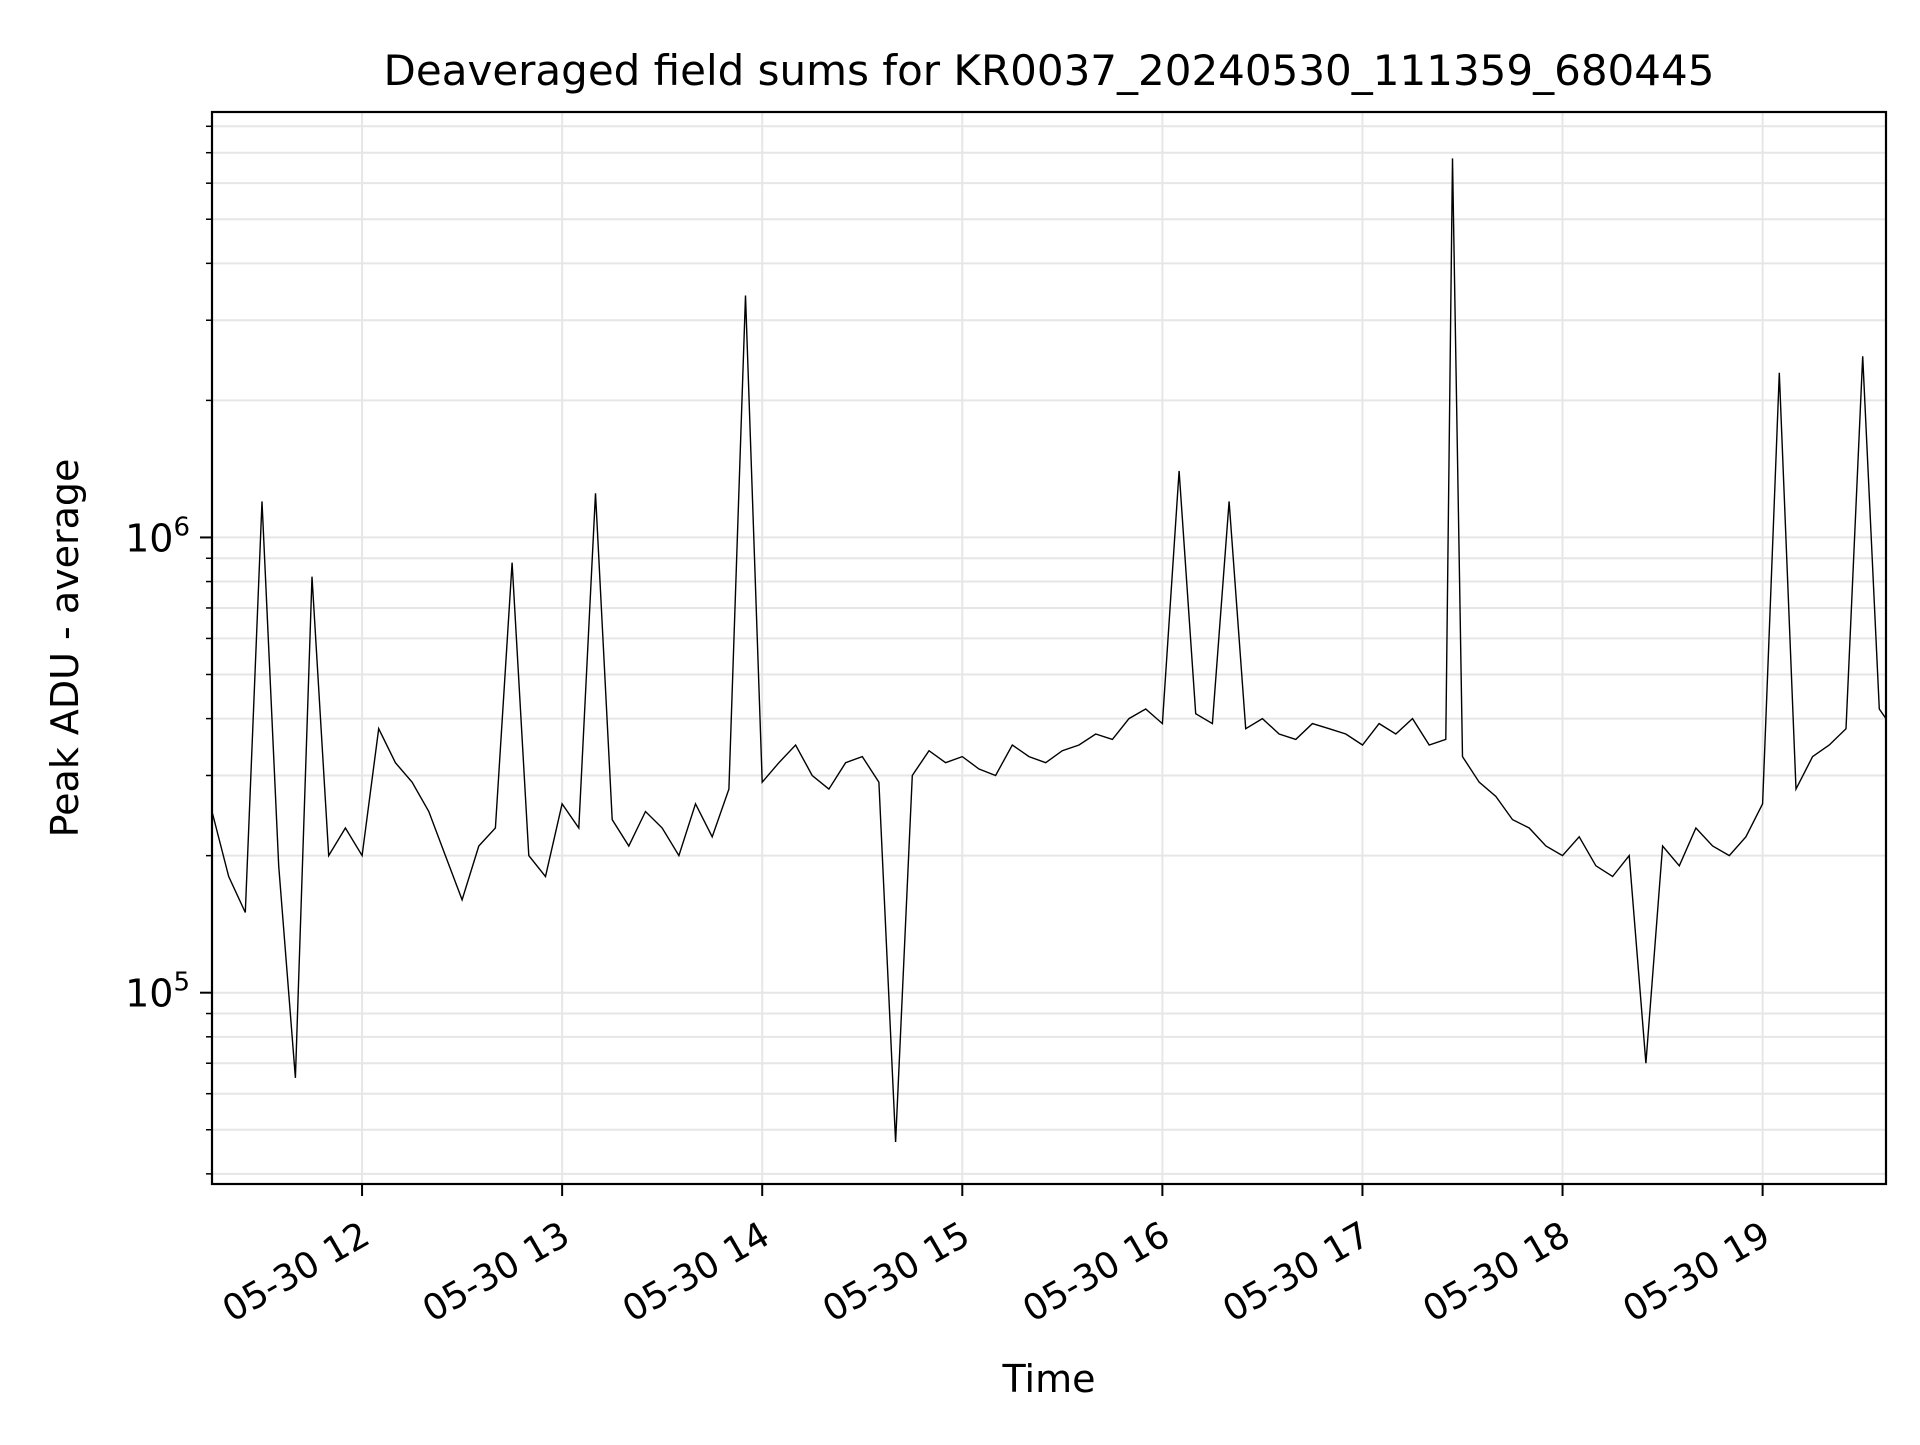  What do you see at coordinates (157, 536) in the screenshot?
I see `y-tick-label: 106` at bounding box center [157, 536].